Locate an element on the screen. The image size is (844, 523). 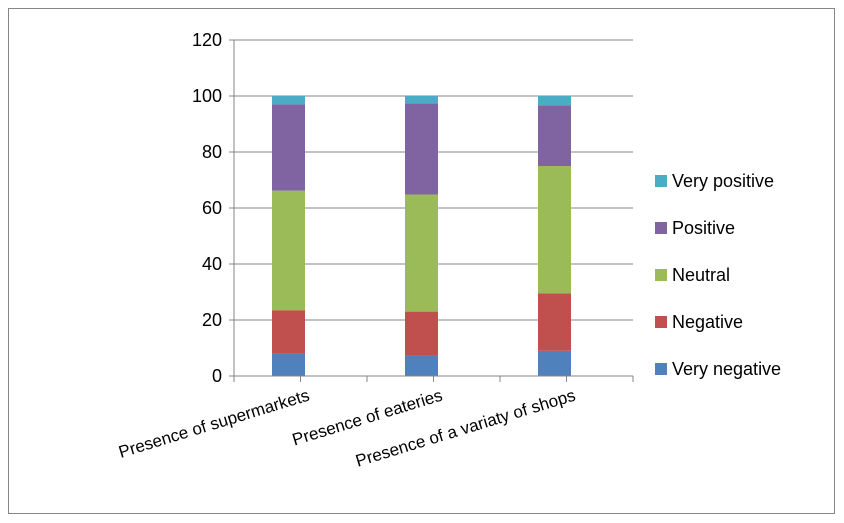
y-tick-labels: 0 20 40 60 80 100 120 is located at coordinates (207, 208).